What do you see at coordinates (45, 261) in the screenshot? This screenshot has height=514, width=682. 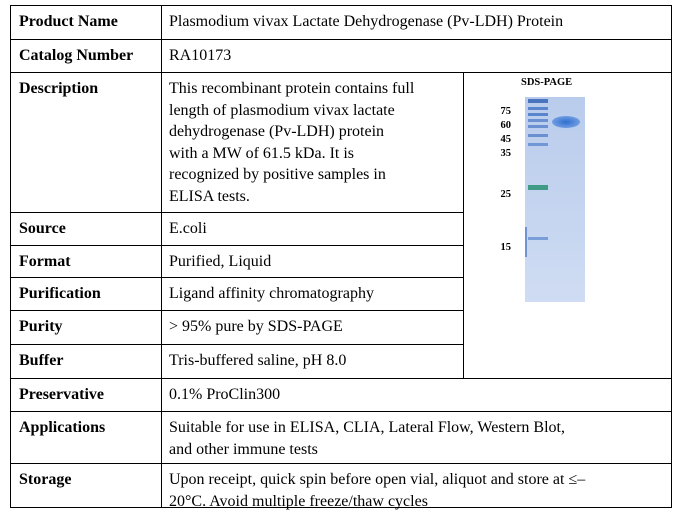 I see `label-format: Format` at bounding box center [45, 261].